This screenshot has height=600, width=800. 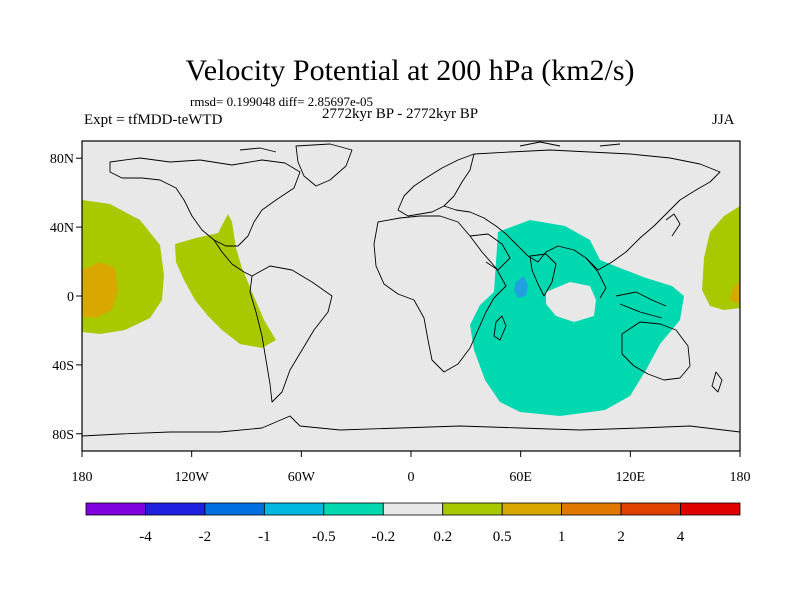 What do you see at coordinates (673, 225) in the screenshot?
I see `coast-japan` at bounding box center [673, 225].